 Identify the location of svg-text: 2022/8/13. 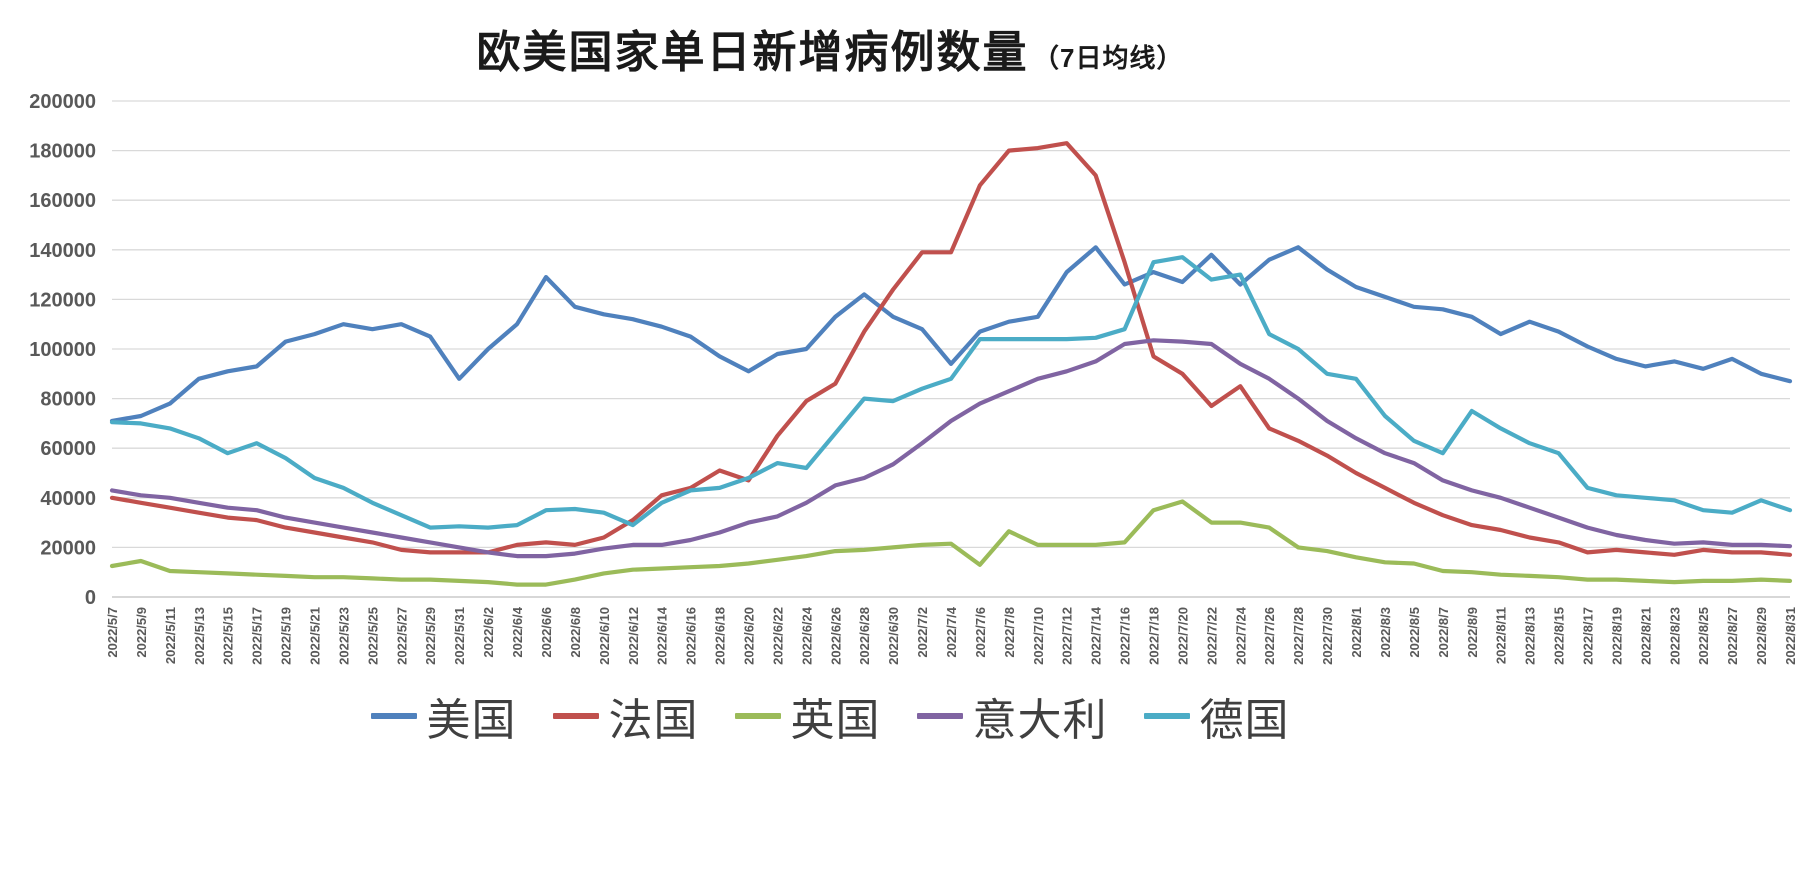
(1530, 636).